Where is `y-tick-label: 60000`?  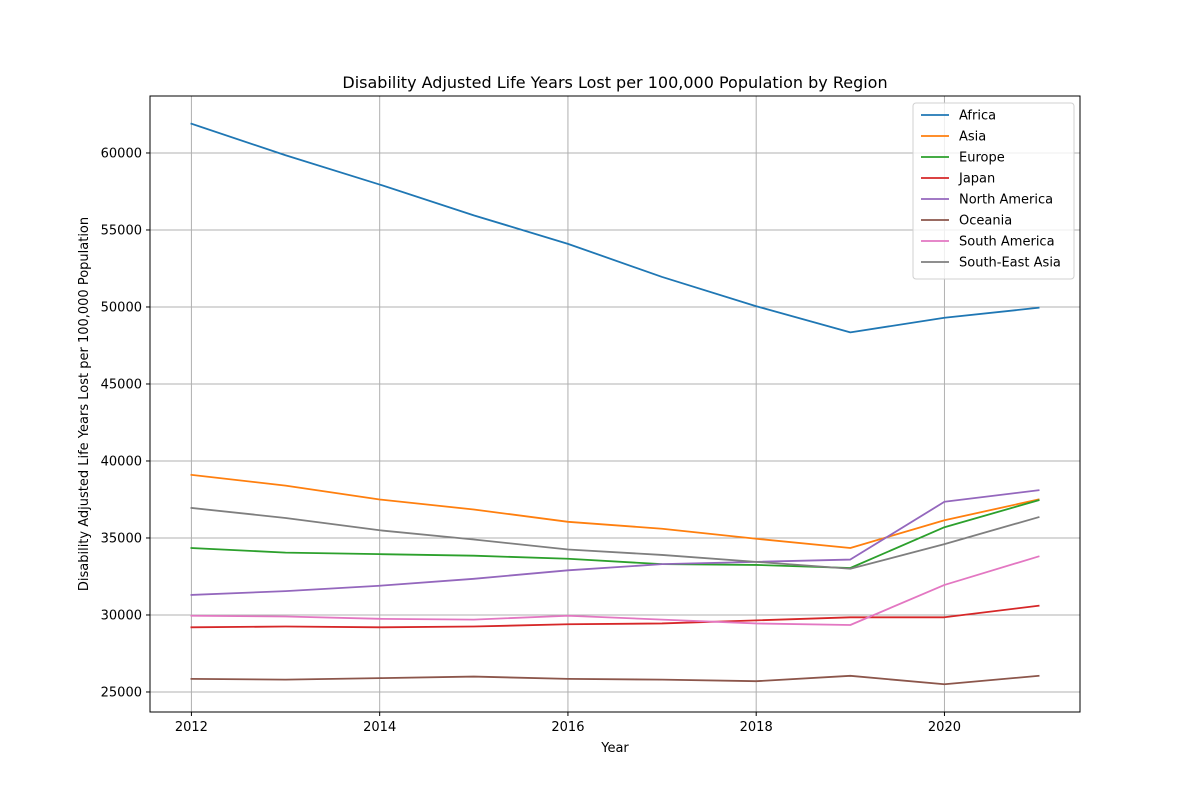
y-tick-label: 60000 is located at coordinates (121, 153).